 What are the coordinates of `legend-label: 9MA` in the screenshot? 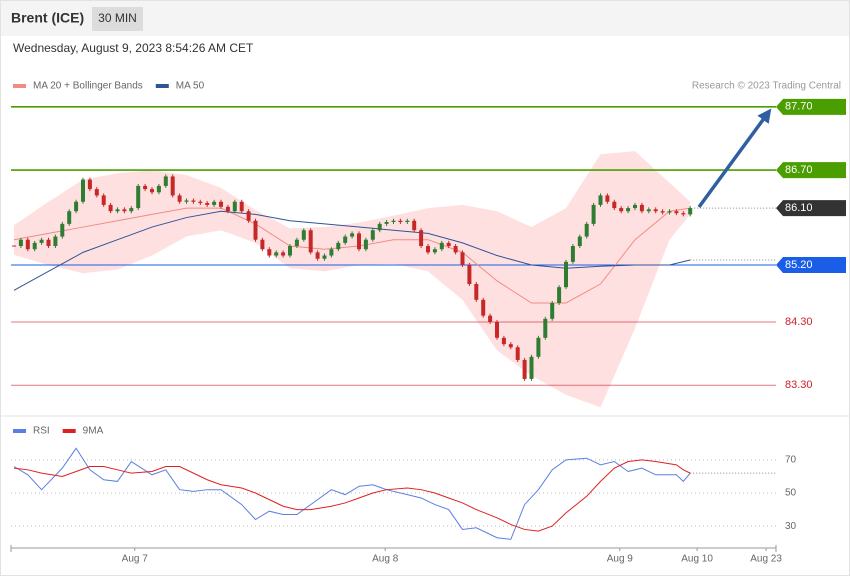 It's located at (93, 431).